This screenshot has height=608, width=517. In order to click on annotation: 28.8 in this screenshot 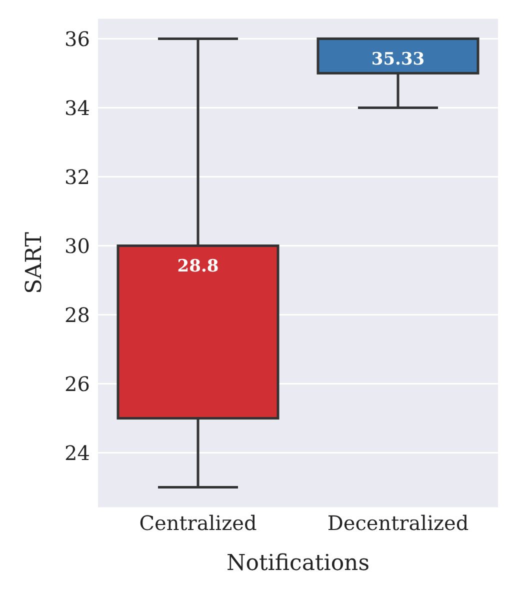, I will do `click(198, 266)`.